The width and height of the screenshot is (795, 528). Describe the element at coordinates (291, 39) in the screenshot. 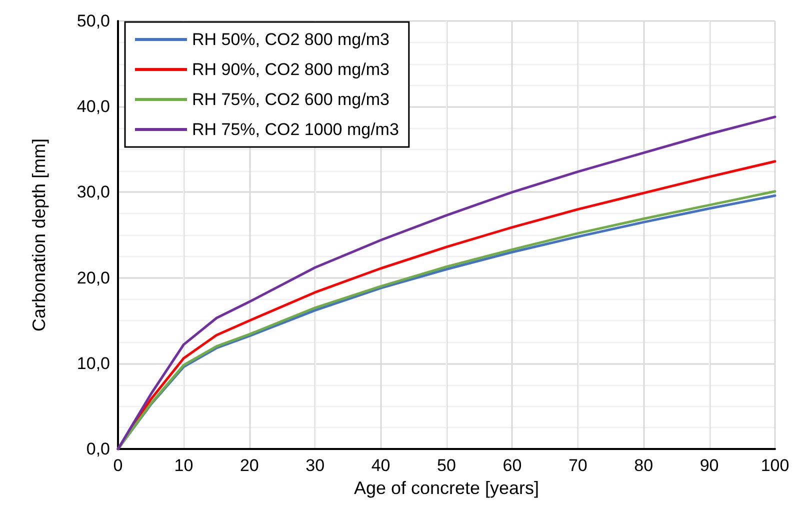

I see `legend-label: RH 50%, CO2 800 mg/m3` at that location.